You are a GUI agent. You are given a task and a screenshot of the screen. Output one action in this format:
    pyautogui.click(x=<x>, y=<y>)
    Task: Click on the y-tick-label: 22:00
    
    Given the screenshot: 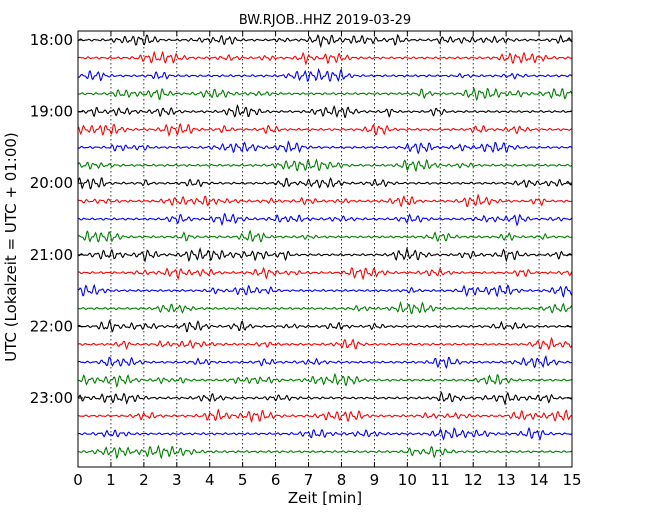 What is the action you would take?
    pyautogui.click(x=51, y=326)
    